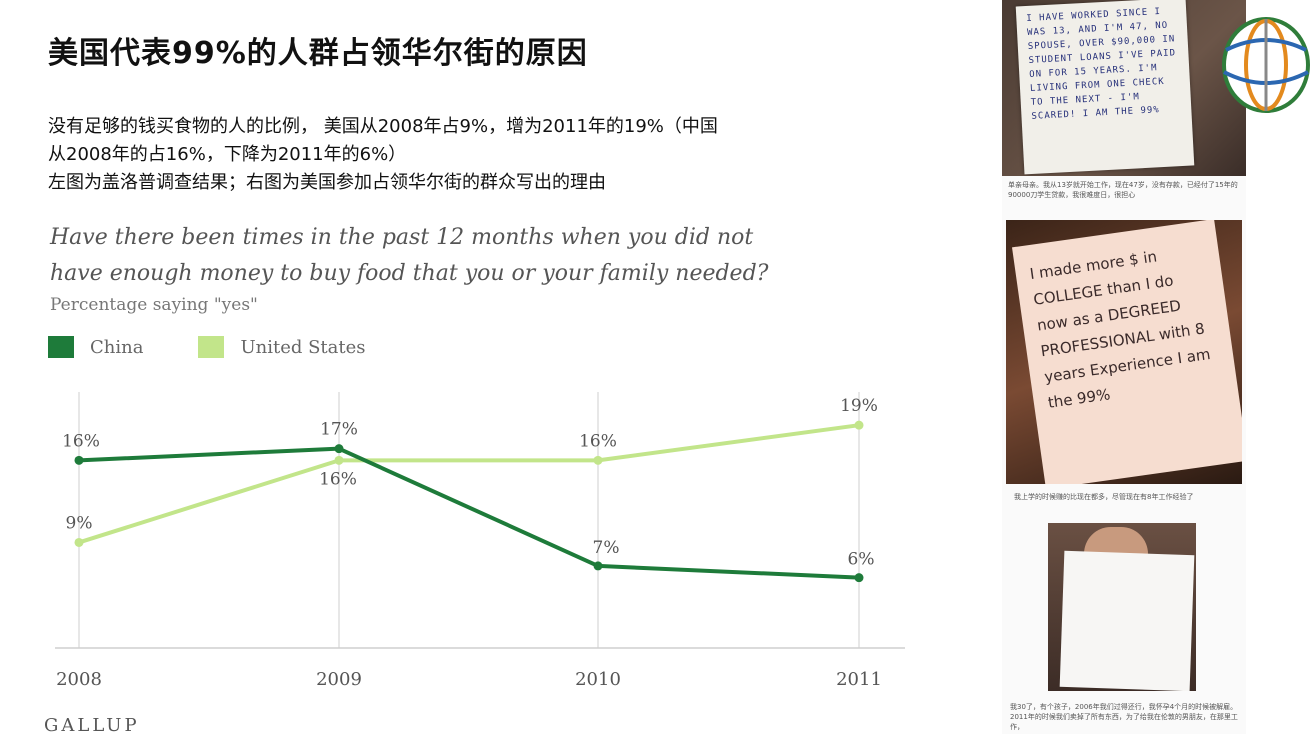  What do you see at coordinates (598, 566) in the screenshot?
I see `point-china-2010` at bounding box center [598, 566].